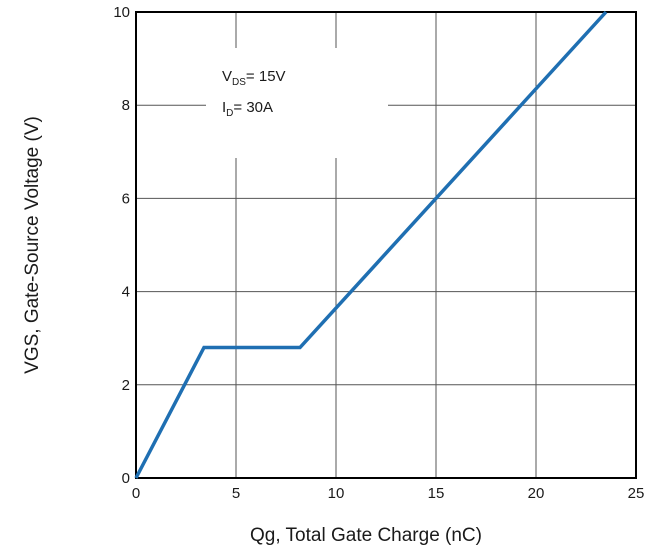 This screenshot has height=557, width=664. What do you see at coordinates (436, 493) in the screenshot?
I see `x-tick-label: 15` at bounding box center [436, 493].